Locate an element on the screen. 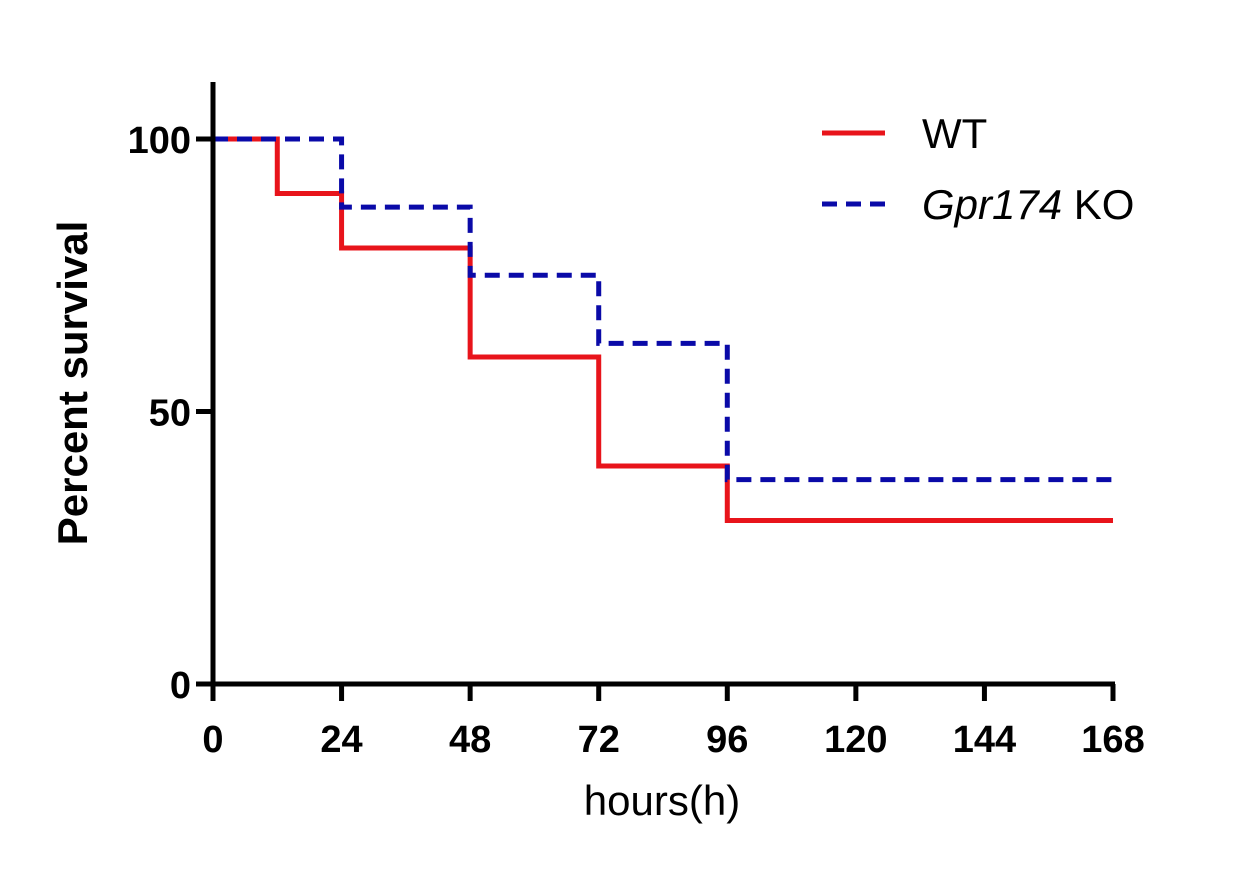  x-tick-label: 96 is located at coordinates (727, 740).